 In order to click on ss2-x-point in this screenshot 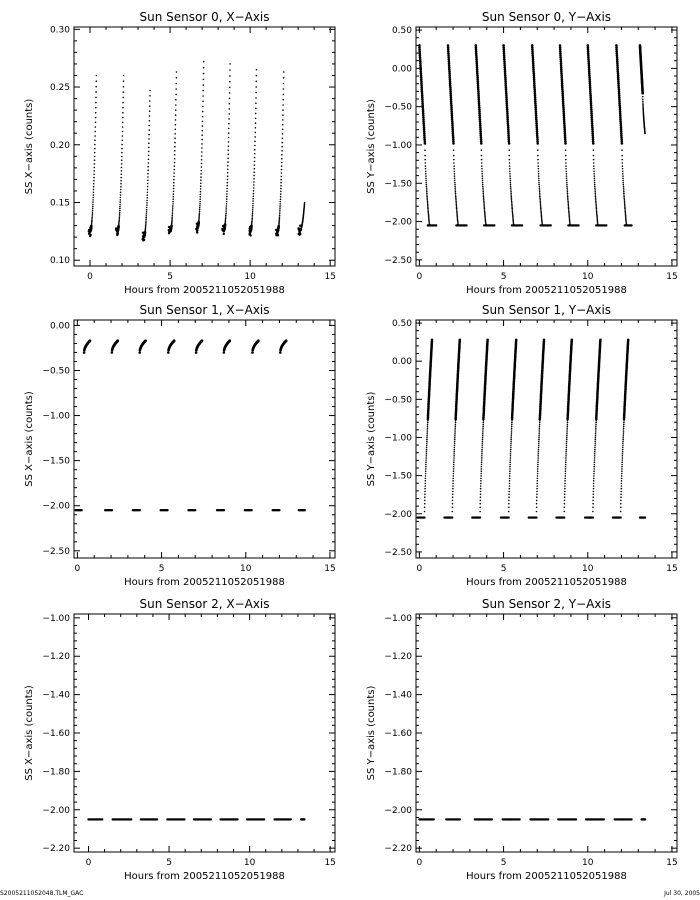, I will do `click(102, 819)`.